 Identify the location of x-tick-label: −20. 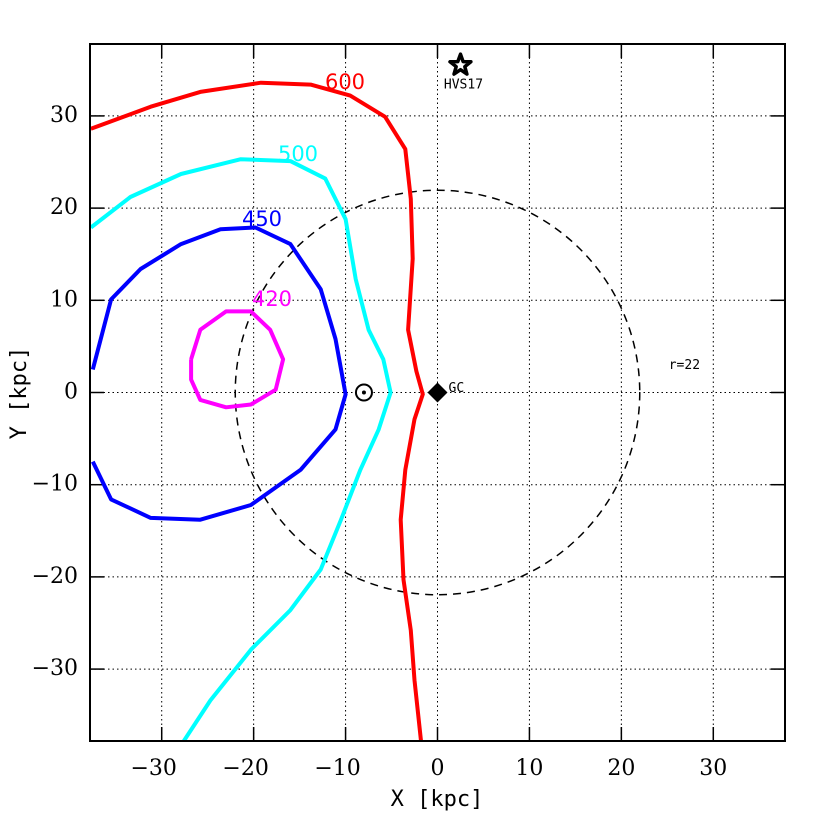
(245, 768).